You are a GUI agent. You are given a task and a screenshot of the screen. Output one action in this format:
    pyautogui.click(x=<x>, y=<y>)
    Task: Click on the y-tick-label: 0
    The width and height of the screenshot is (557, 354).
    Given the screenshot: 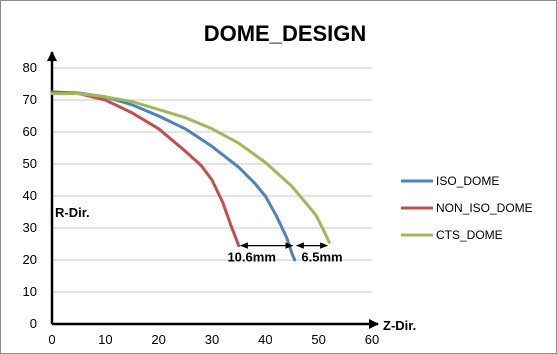 What is the action you would take?
    pyautogui.click(x=33, y=323)
    